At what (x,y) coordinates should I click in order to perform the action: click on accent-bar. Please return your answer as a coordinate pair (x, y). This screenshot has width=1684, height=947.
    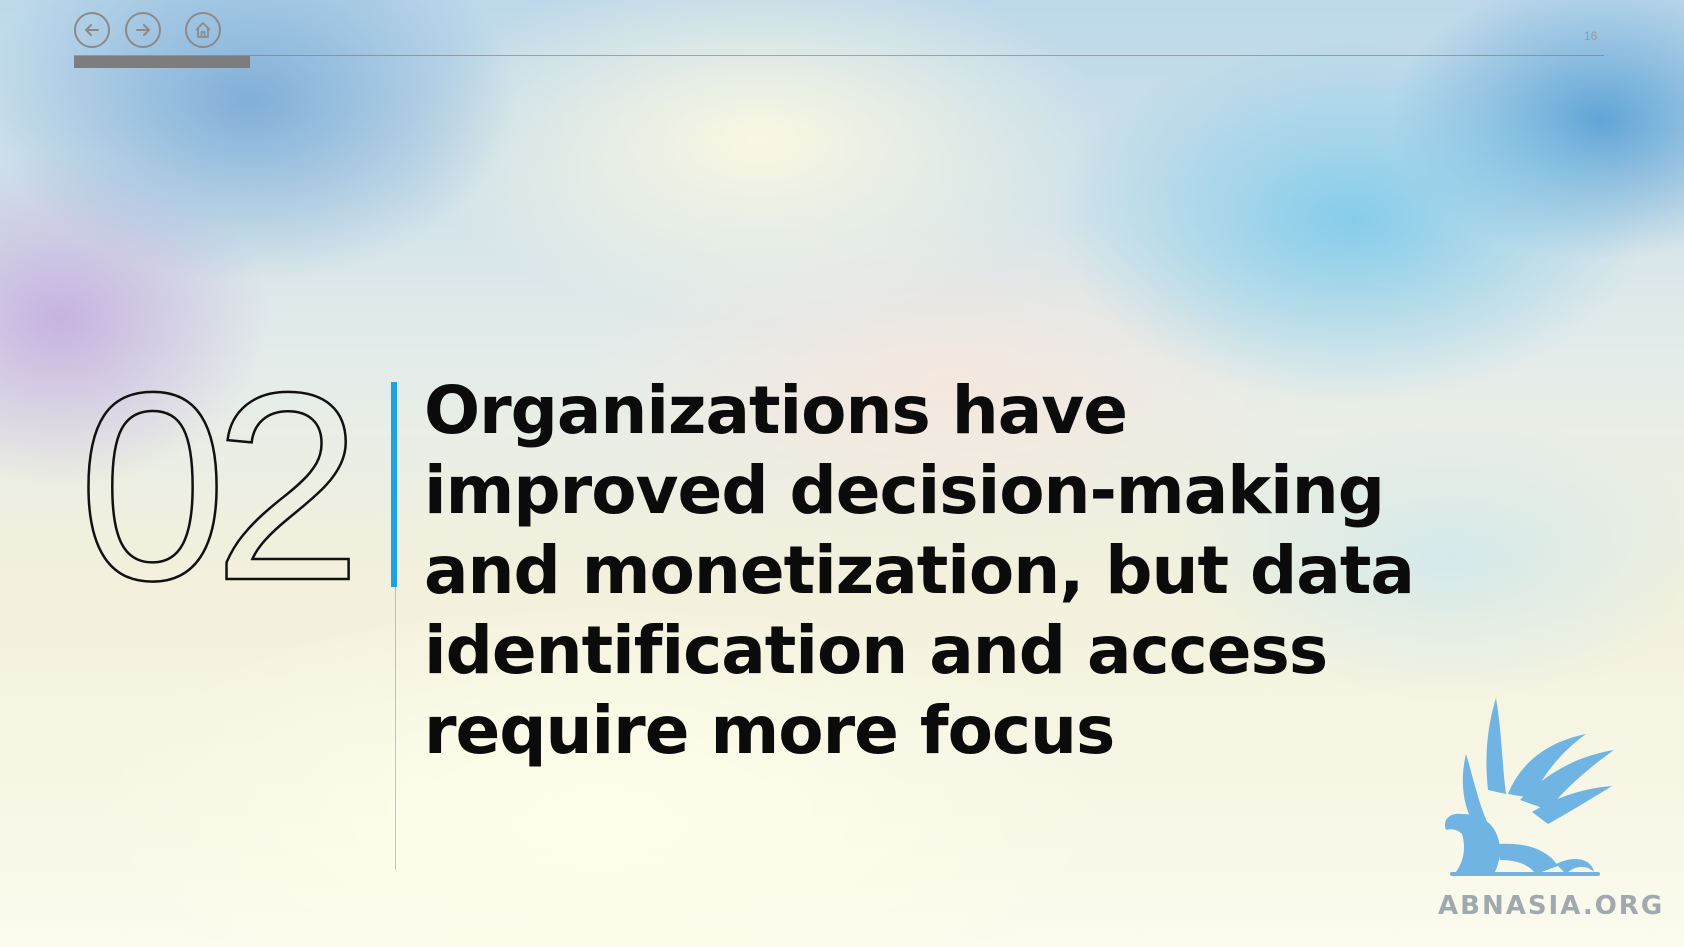
    Looking at the image, I should click on (394, 484).